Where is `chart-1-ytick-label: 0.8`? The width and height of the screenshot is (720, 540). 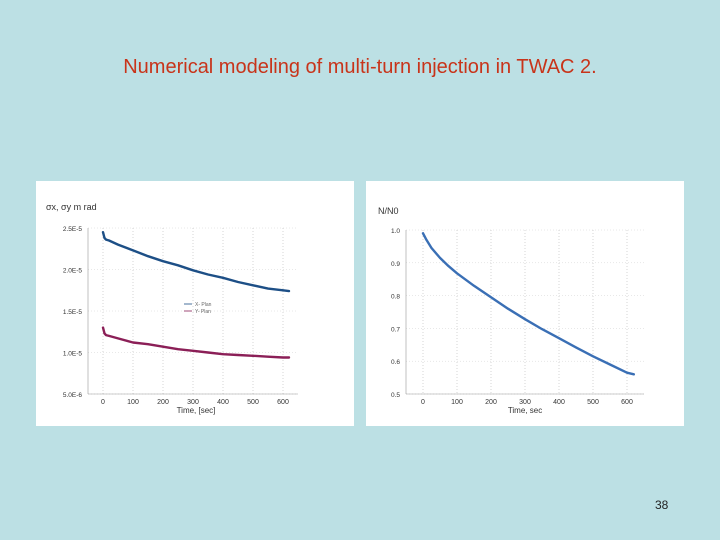 chart-1-ytick-label: 0.8 is located at coordinates (395, 297).